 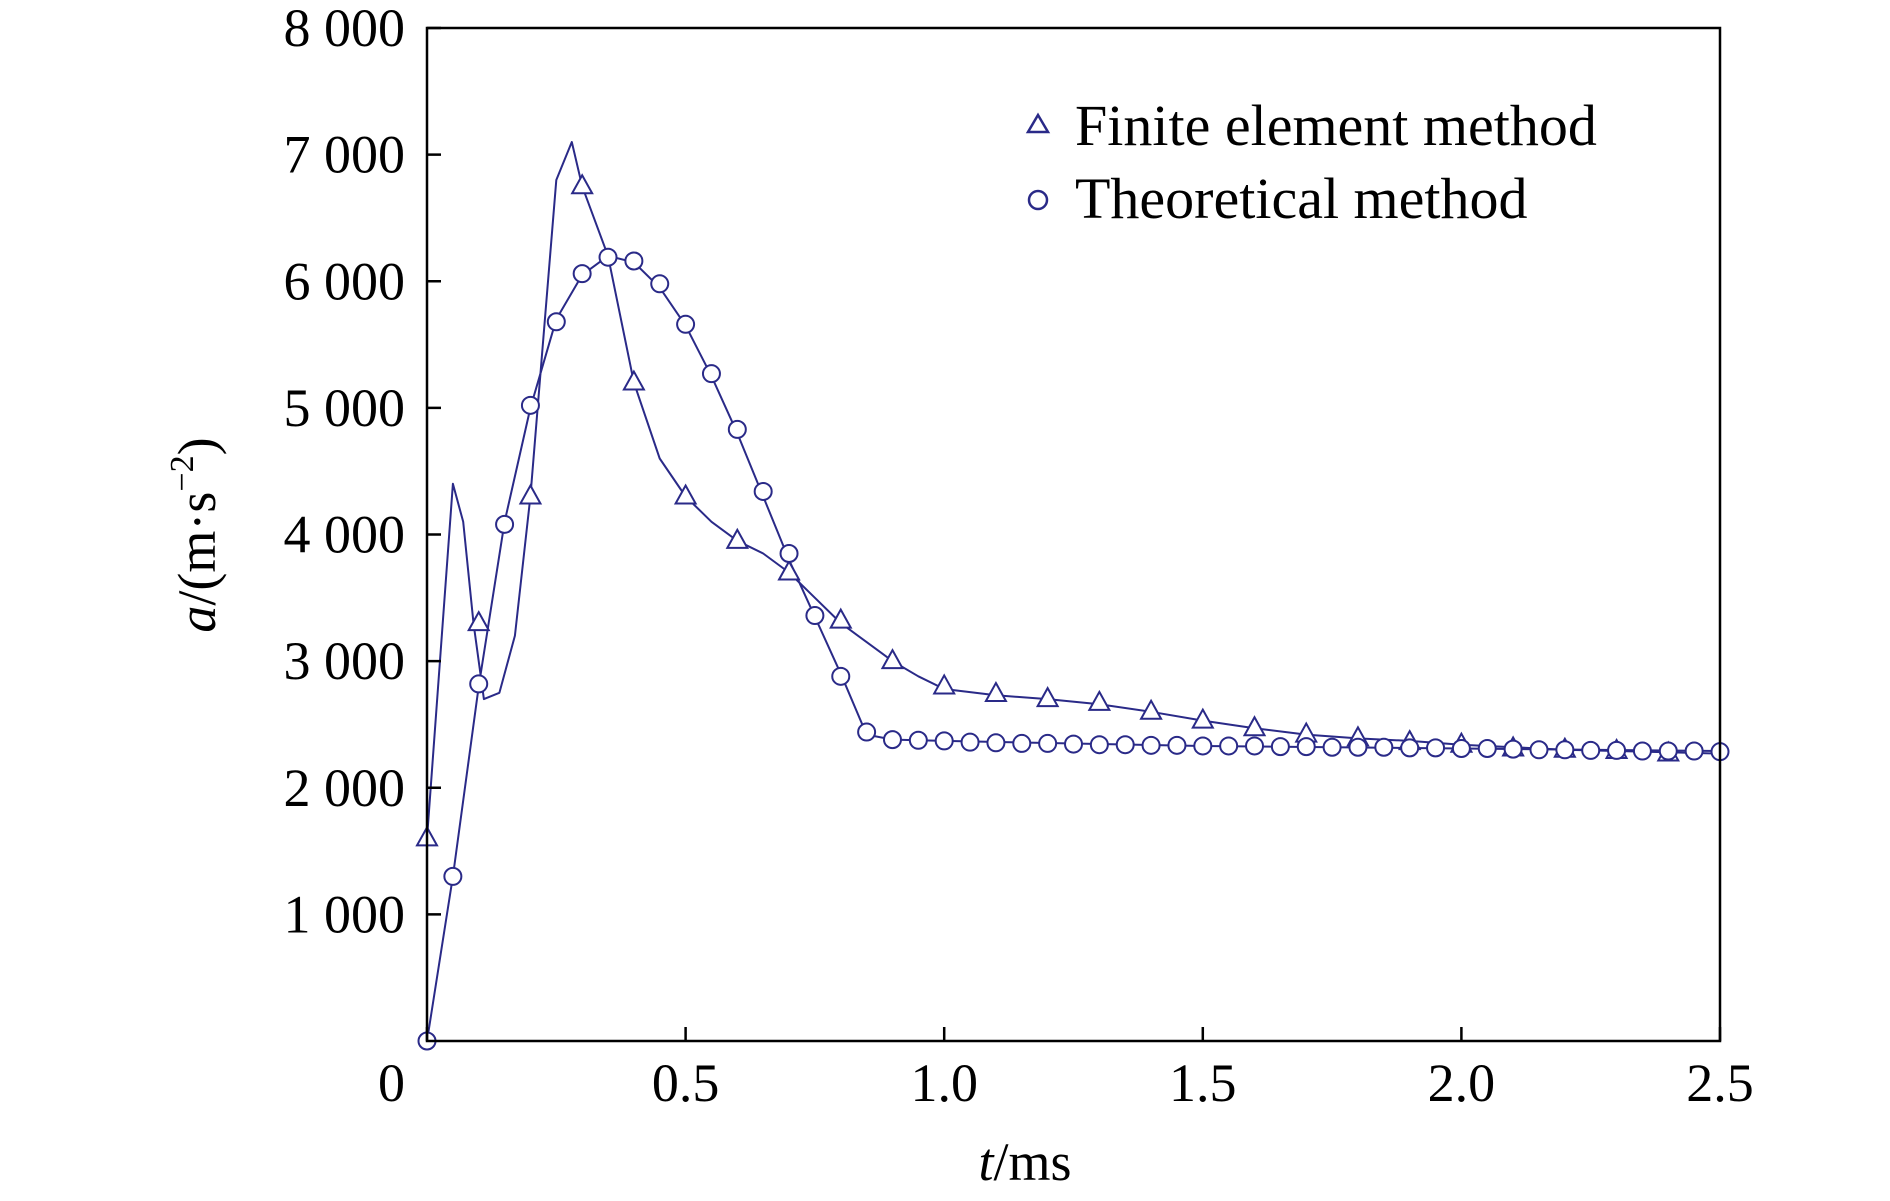 What do you see at coordinates (345, 914) in the screenshot?
I see `y-tick-label: 1 000` at bounding box center [345, 914].